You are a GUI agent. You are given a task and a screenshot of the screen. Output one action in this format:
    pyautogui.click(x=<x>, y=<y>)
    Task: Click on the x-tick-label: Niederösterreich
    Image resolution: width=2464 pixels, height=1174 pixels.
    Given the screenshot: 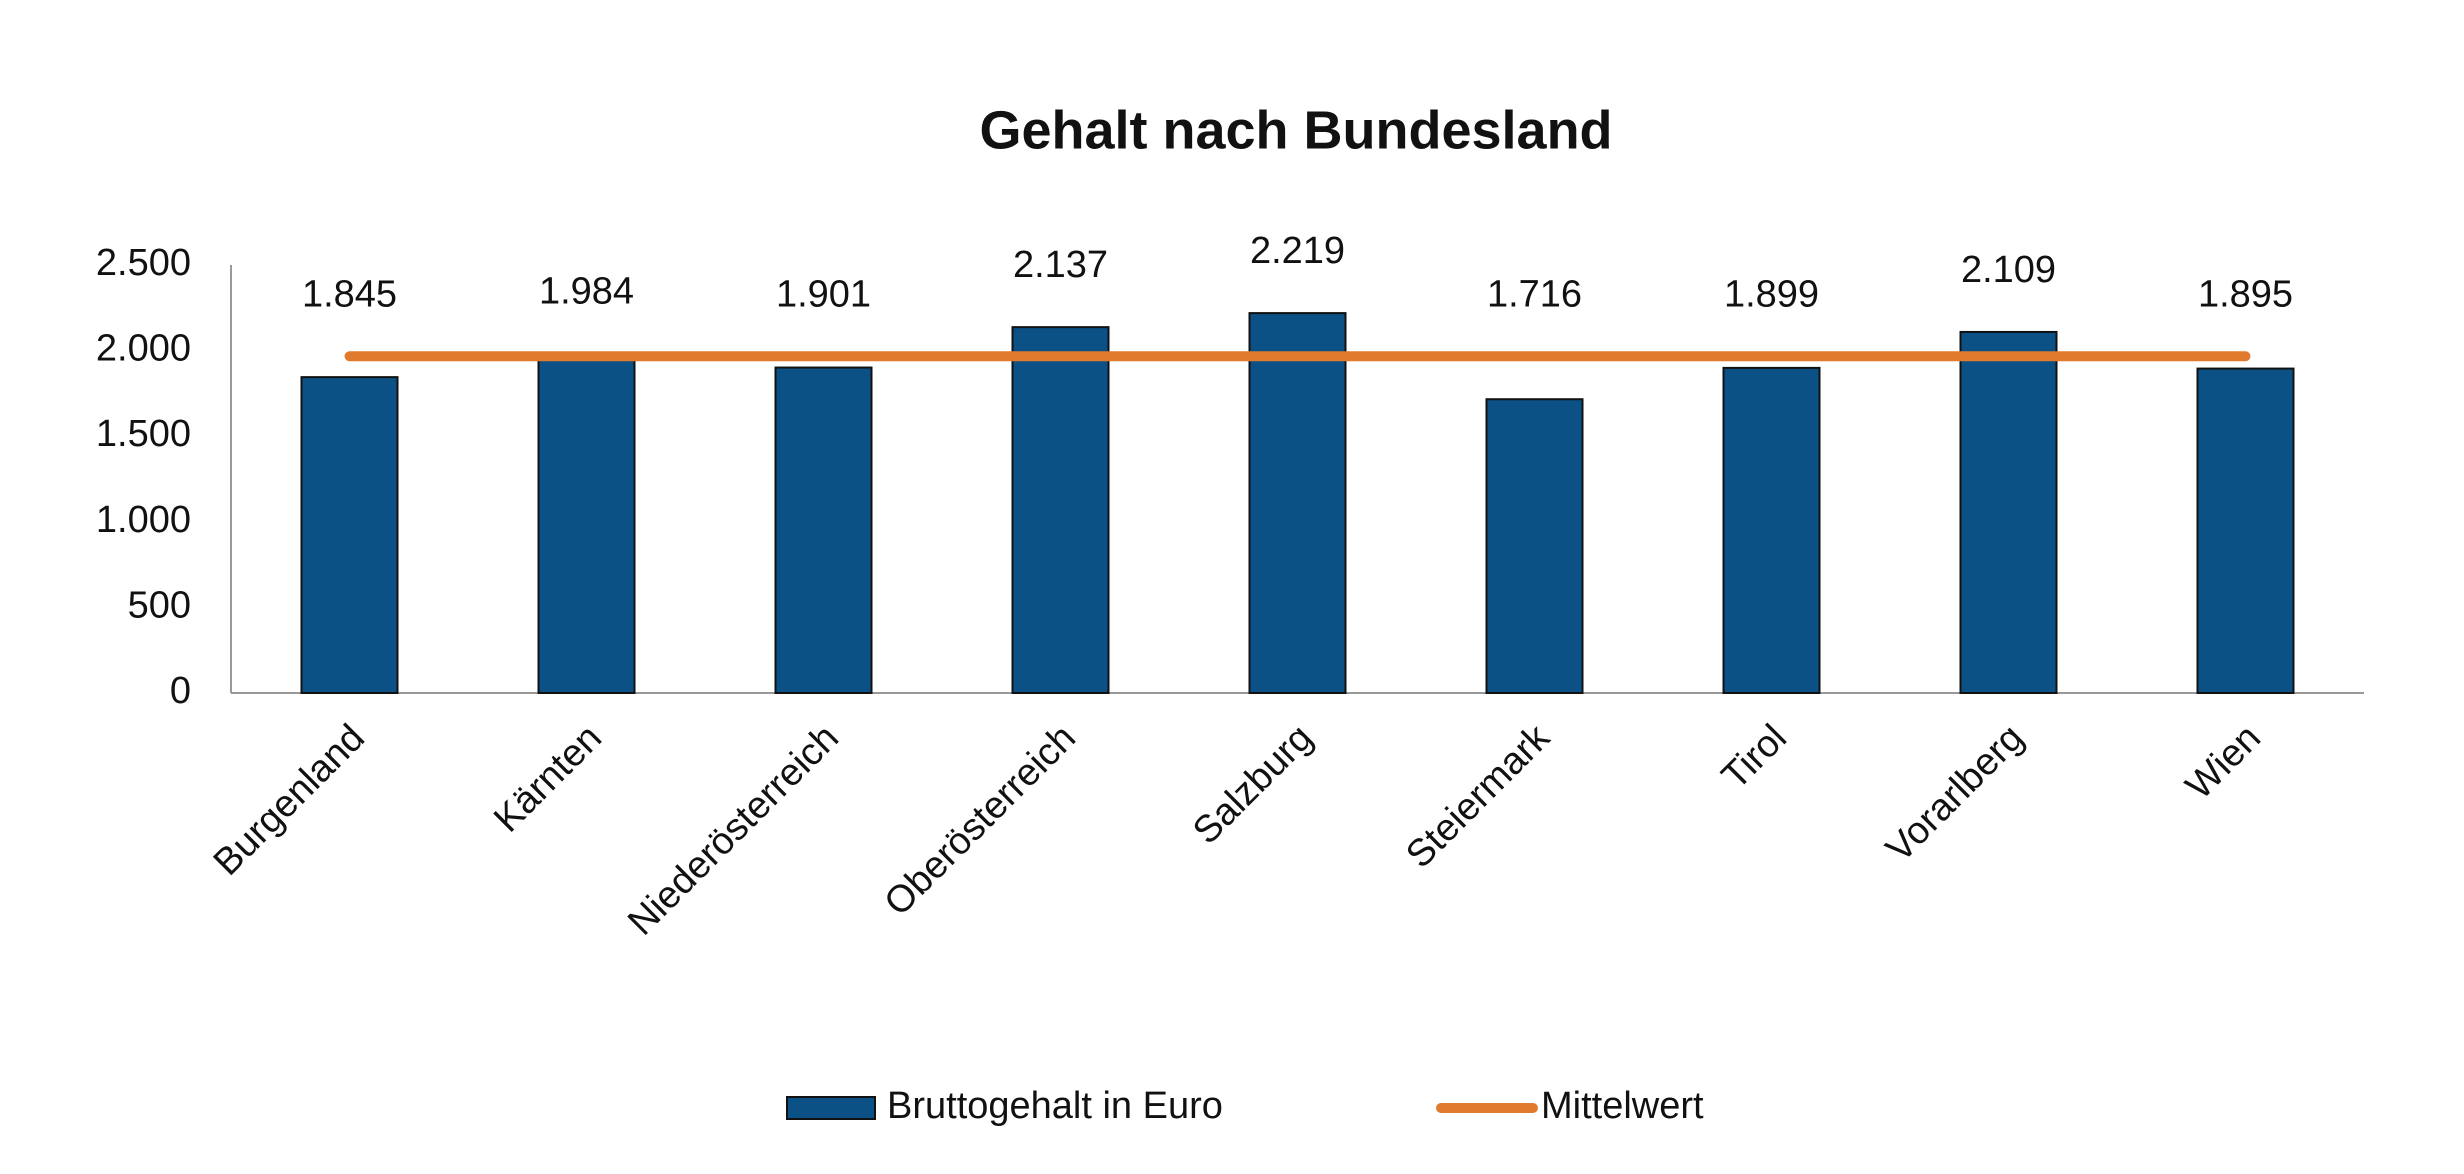 What is the action you would take?
    pyautogui.click(x=733, y=830)
    